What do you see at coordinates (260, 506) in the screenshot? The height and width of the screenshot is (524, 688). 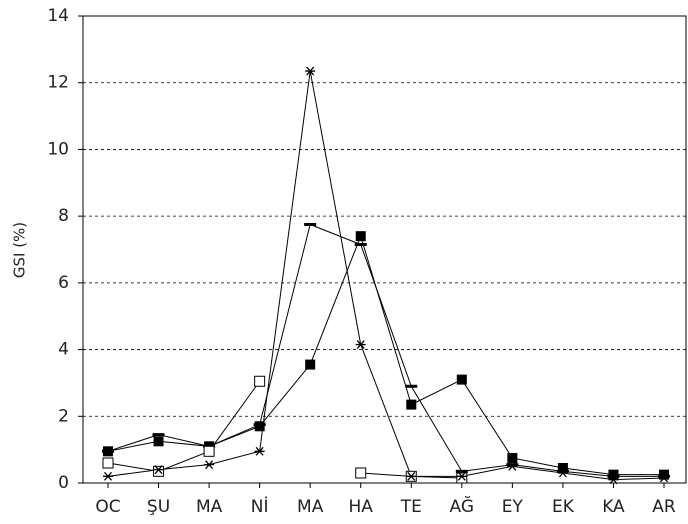 I see `x-tick-label: Nİ` at bounding box center [260, 506].